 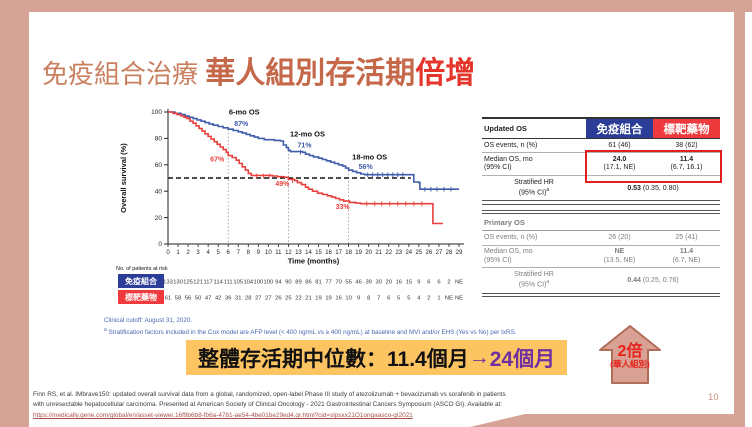 I want to click on km-curve, so click(x=313, y=150).